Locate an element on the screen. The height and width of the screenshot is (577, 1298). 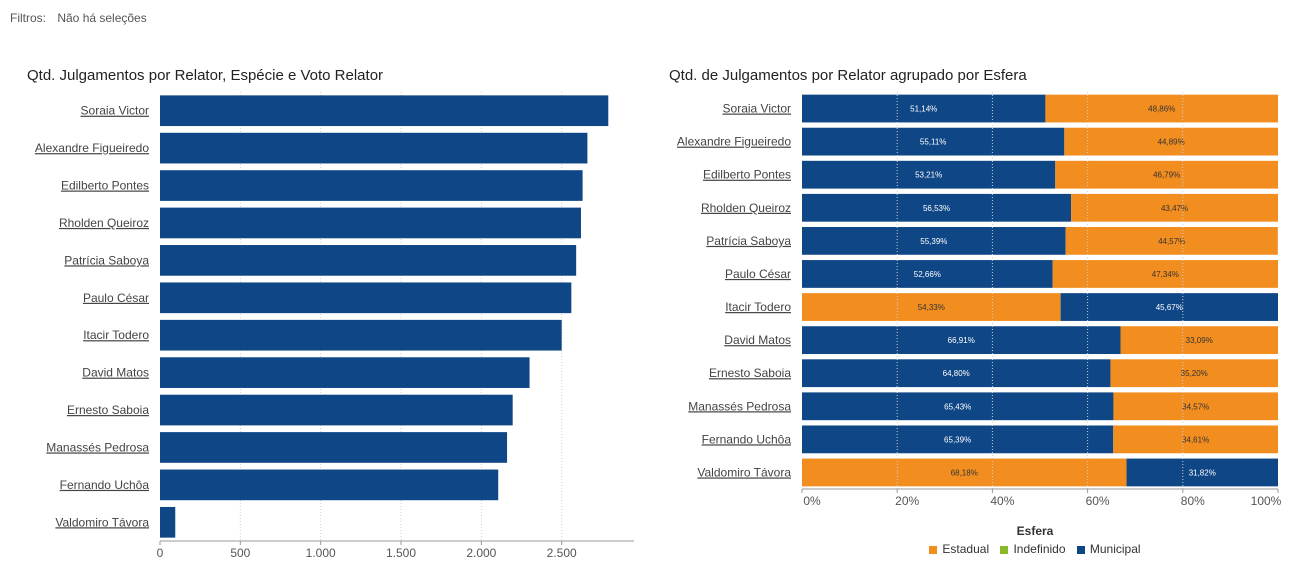
bar-edilberto-pontes is located at coordinates (371, 185).